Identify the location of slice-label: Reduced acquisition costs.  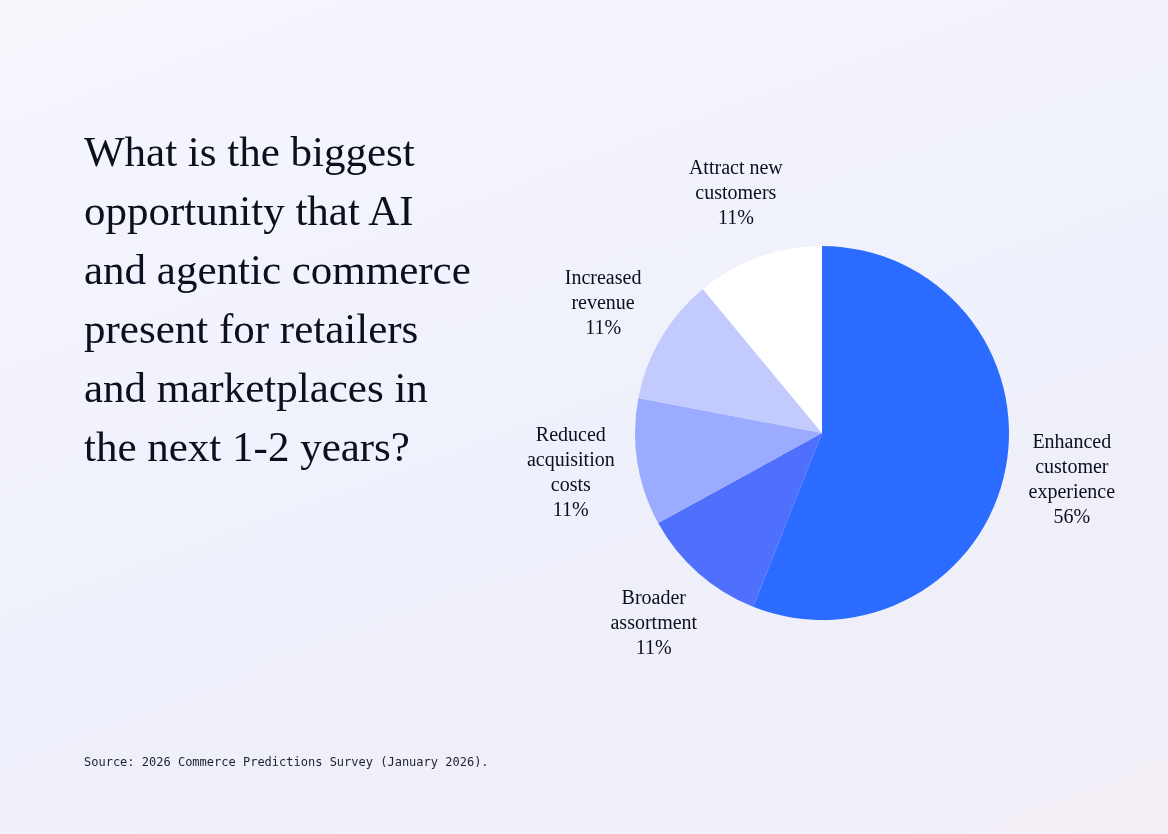
(570, 458).